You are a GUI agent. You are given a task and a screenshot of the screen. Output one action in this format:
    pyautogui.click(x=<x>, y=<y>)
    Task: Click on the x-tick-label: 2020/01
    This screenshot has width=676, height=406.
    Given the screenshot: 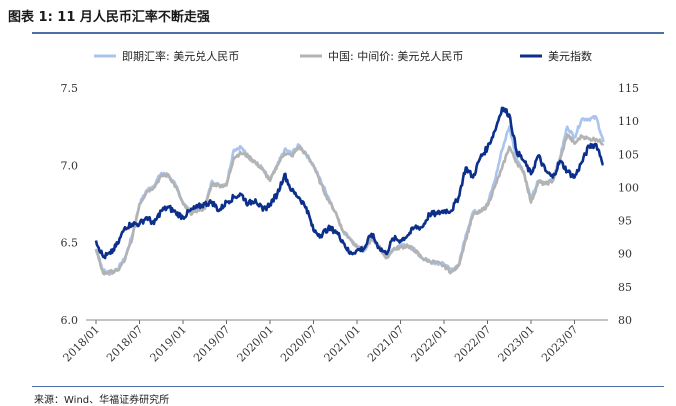 What is the action you would take?
    pyautogui.click(x=256, y=344)
    